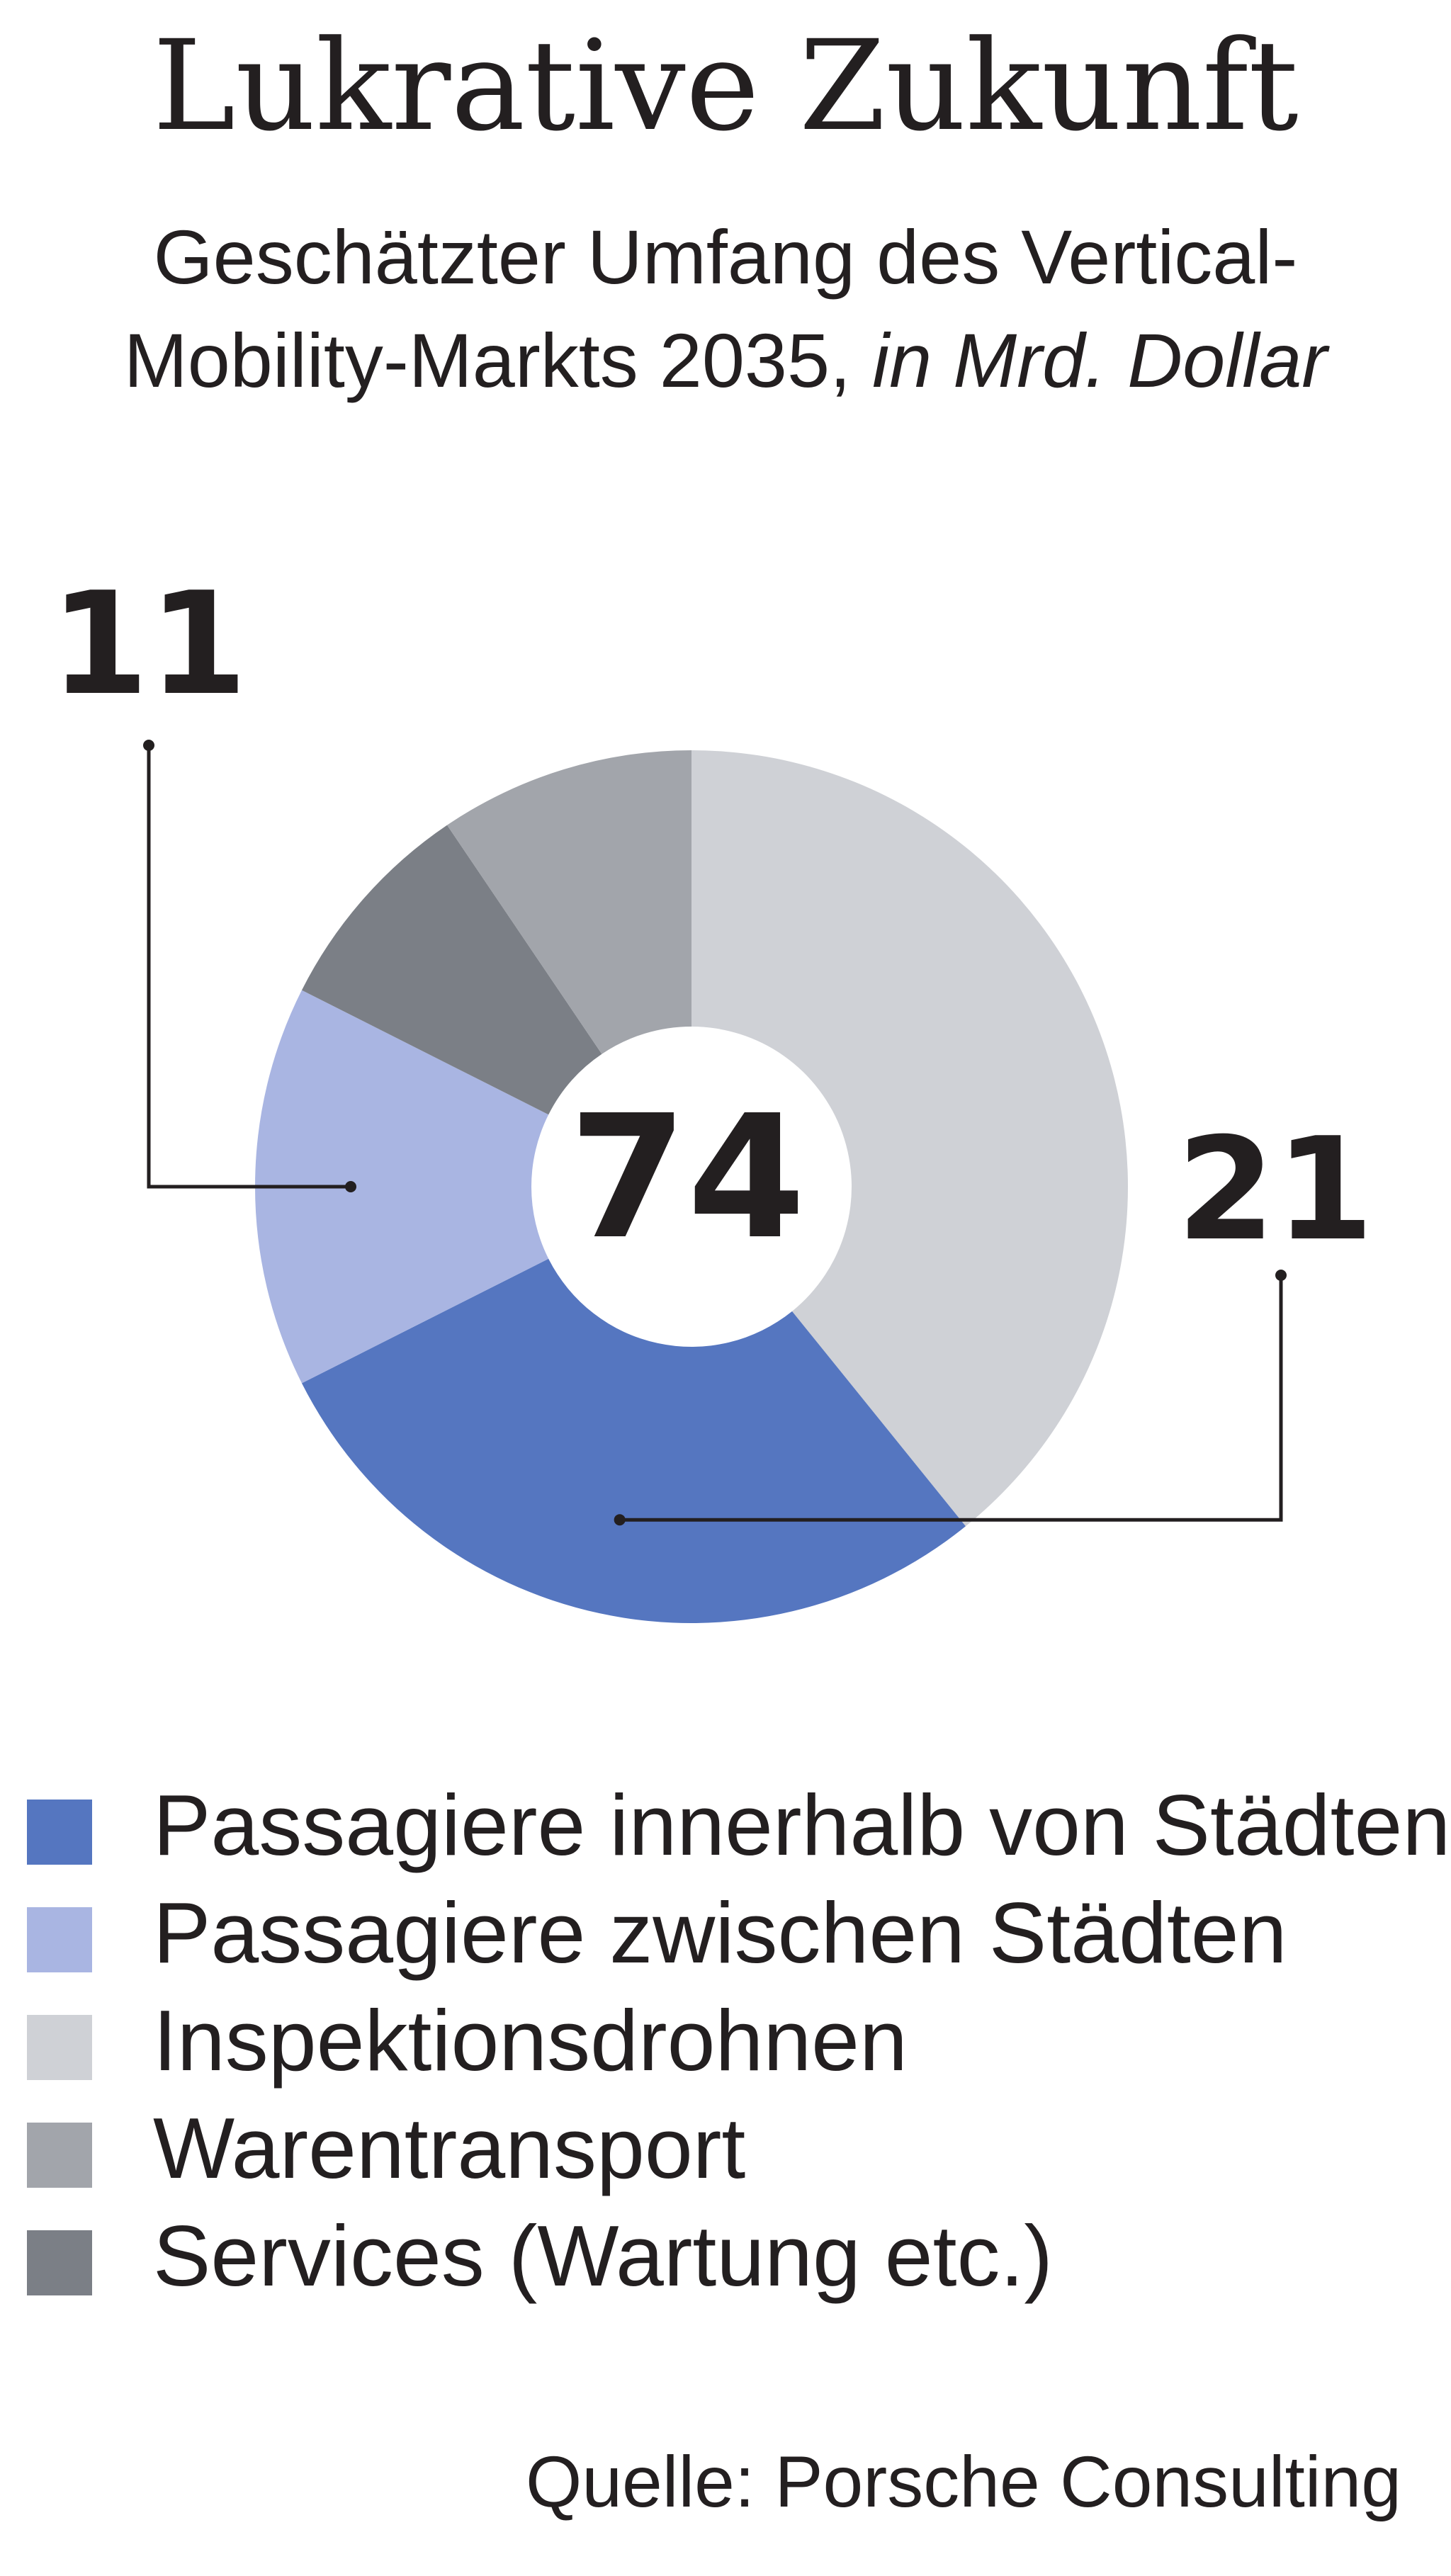 The image size is (1451, 2576). I want to click on donut-slice-inspektionsdrohnen, so click(909, 1138).